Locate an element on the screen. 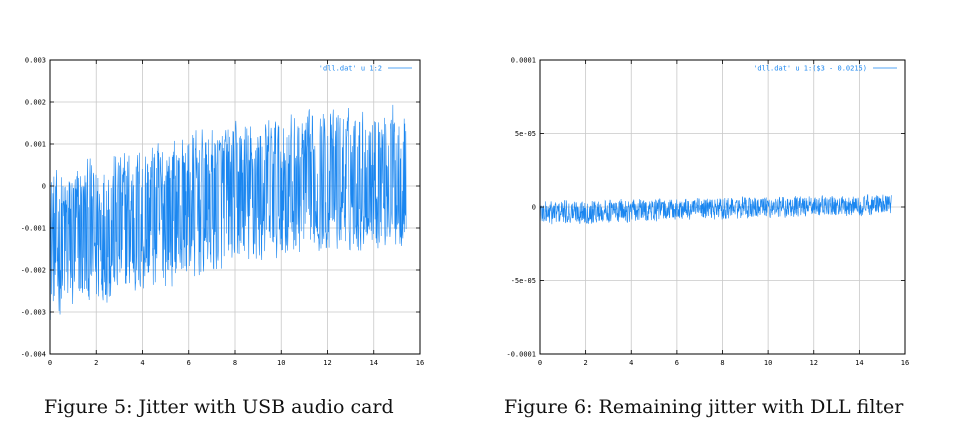 This screenshot has width=961, height=448. y-tick-label: -0.002 is located at coordinates (33, 271).